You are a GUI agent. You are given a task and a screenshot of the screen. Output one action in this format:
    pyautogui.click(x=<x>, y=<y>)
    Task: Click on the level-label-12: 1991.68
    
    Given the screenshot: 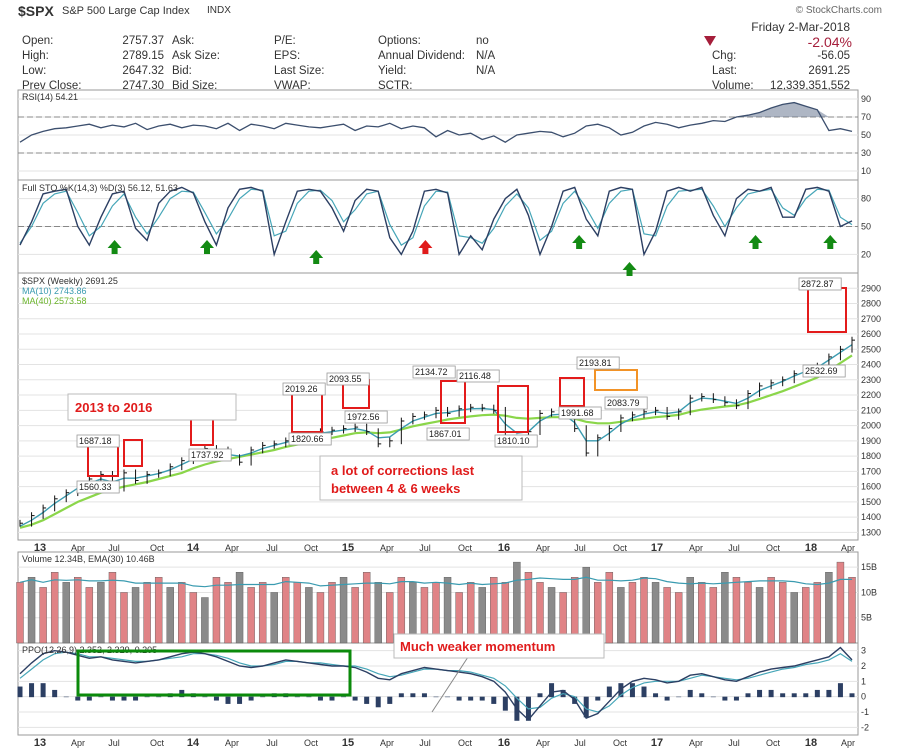 What is the action you would take?
    pyautogui.click(x=577, y=413)
    